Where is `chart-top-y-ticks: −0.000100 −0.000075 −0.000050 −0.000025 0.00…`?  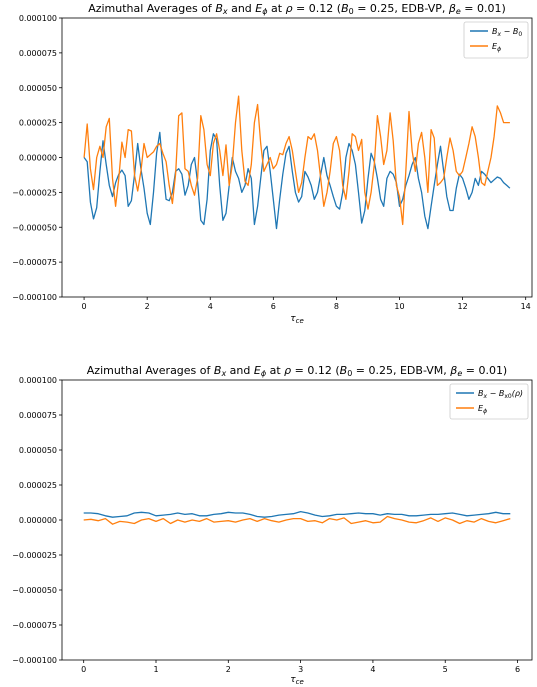
chart-top-y-ticks: −0.000100 −0.000075 −0.000050 −0.000025 0.00… is located at coordinates (37, 158).